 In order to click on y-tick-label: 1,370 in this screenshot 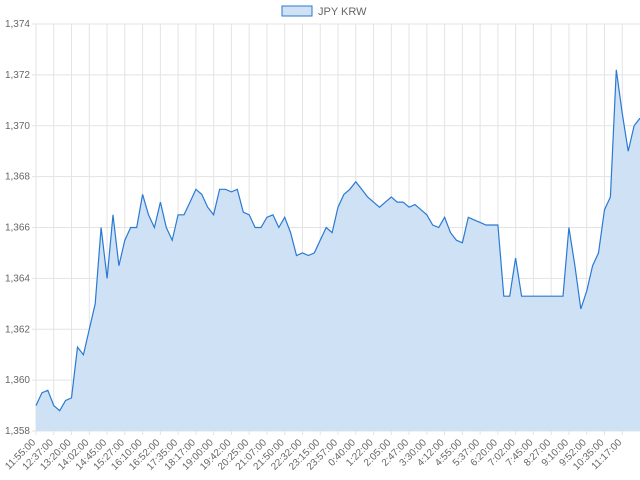, I will do `click(17, 126)`.